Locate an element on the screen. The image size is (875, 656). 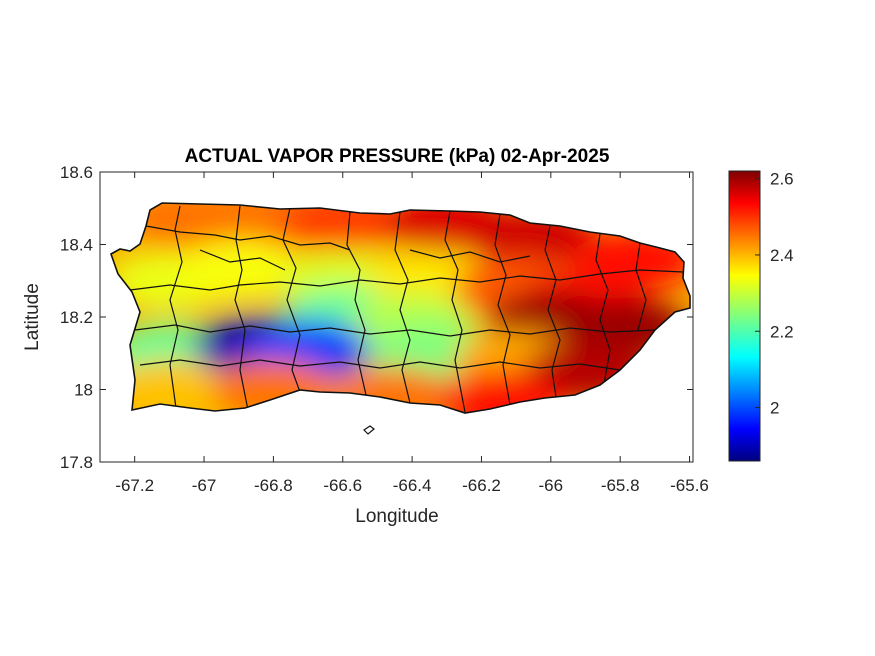
y-axis-label: Latitude is located at coordinates (32, 317).